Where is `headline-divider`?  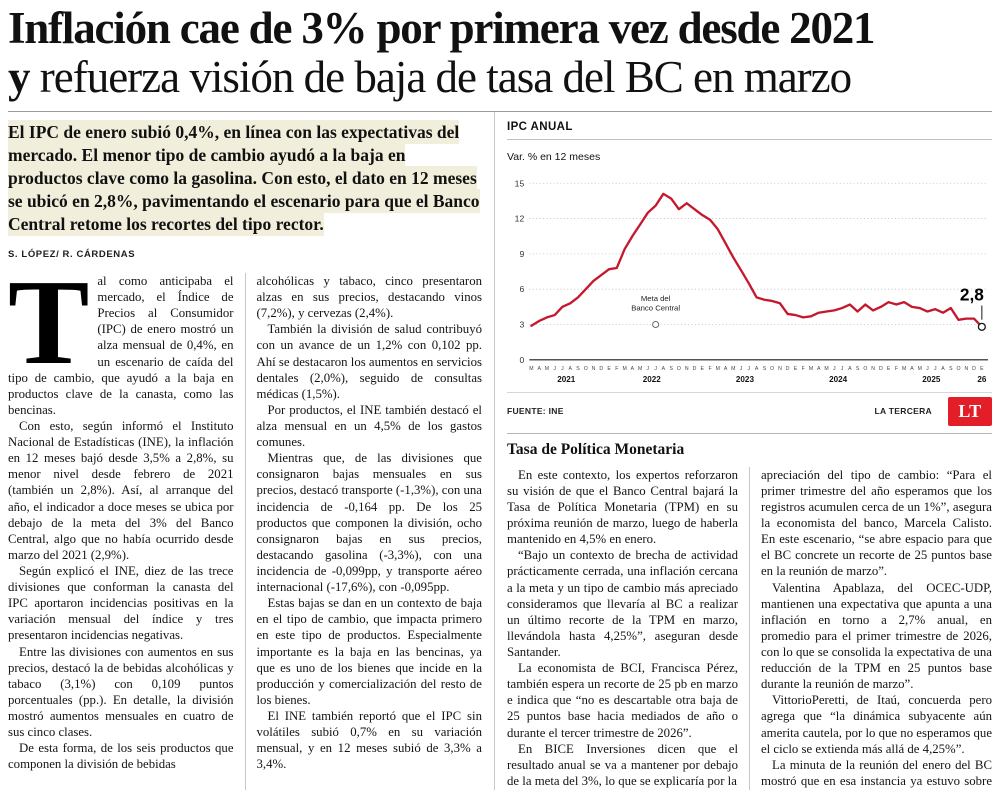 headline-divider is located at coordinates (500, 111).